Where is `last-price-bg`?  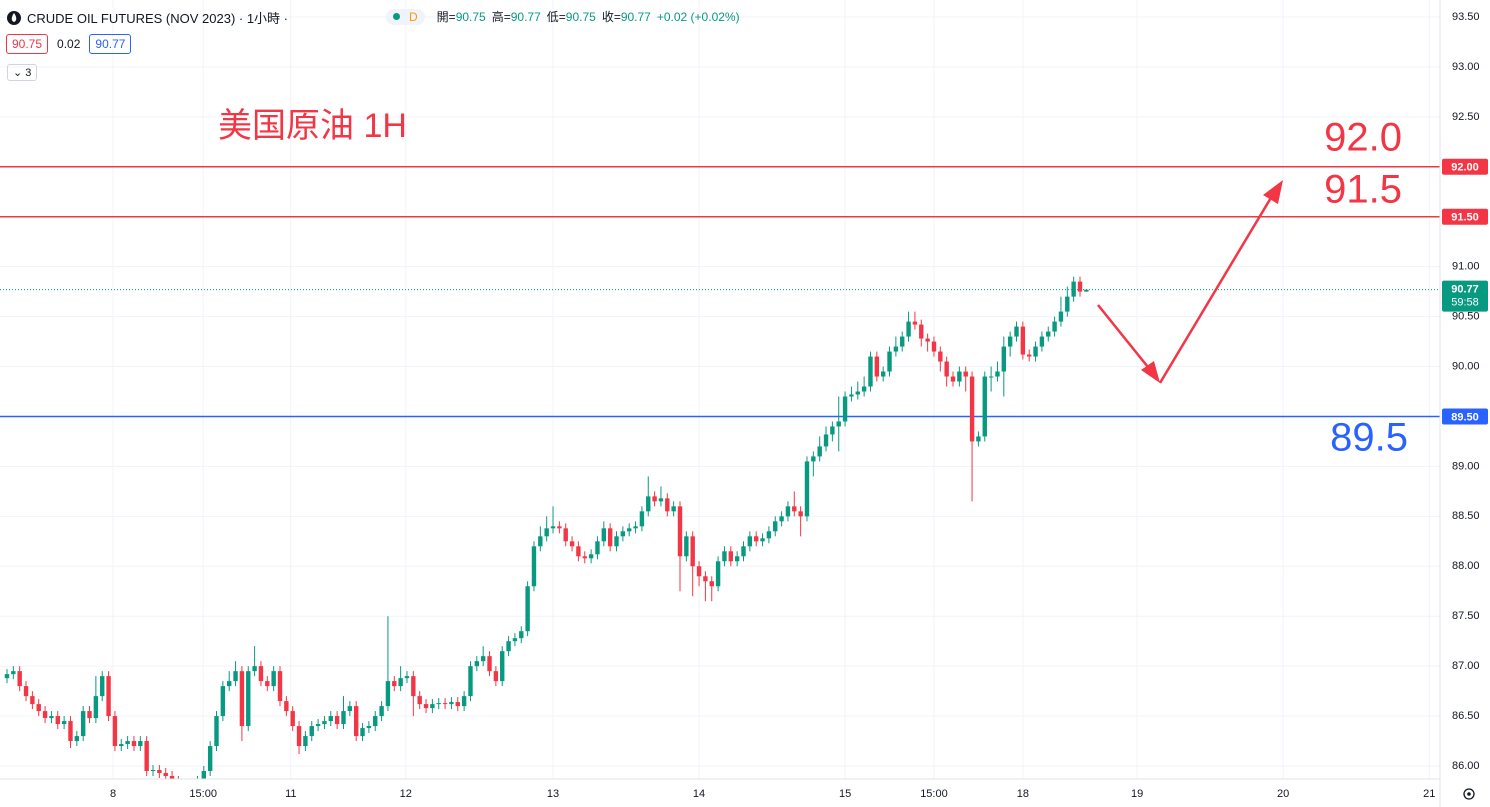 last-price-bg is located at coordinates (1465, 296).